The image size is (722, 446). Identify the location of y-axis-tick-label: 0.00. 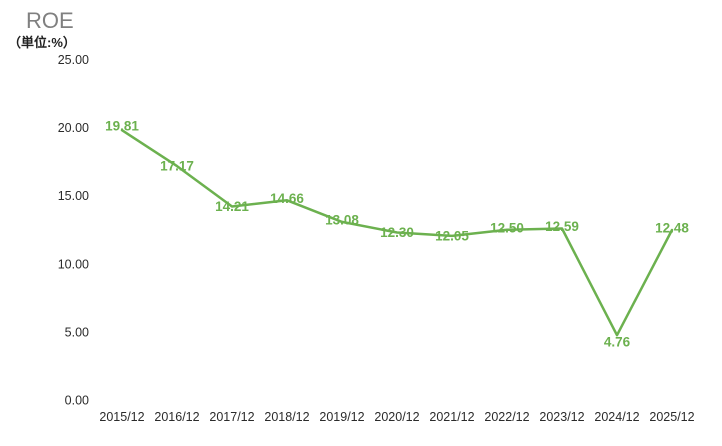
(77, 401).